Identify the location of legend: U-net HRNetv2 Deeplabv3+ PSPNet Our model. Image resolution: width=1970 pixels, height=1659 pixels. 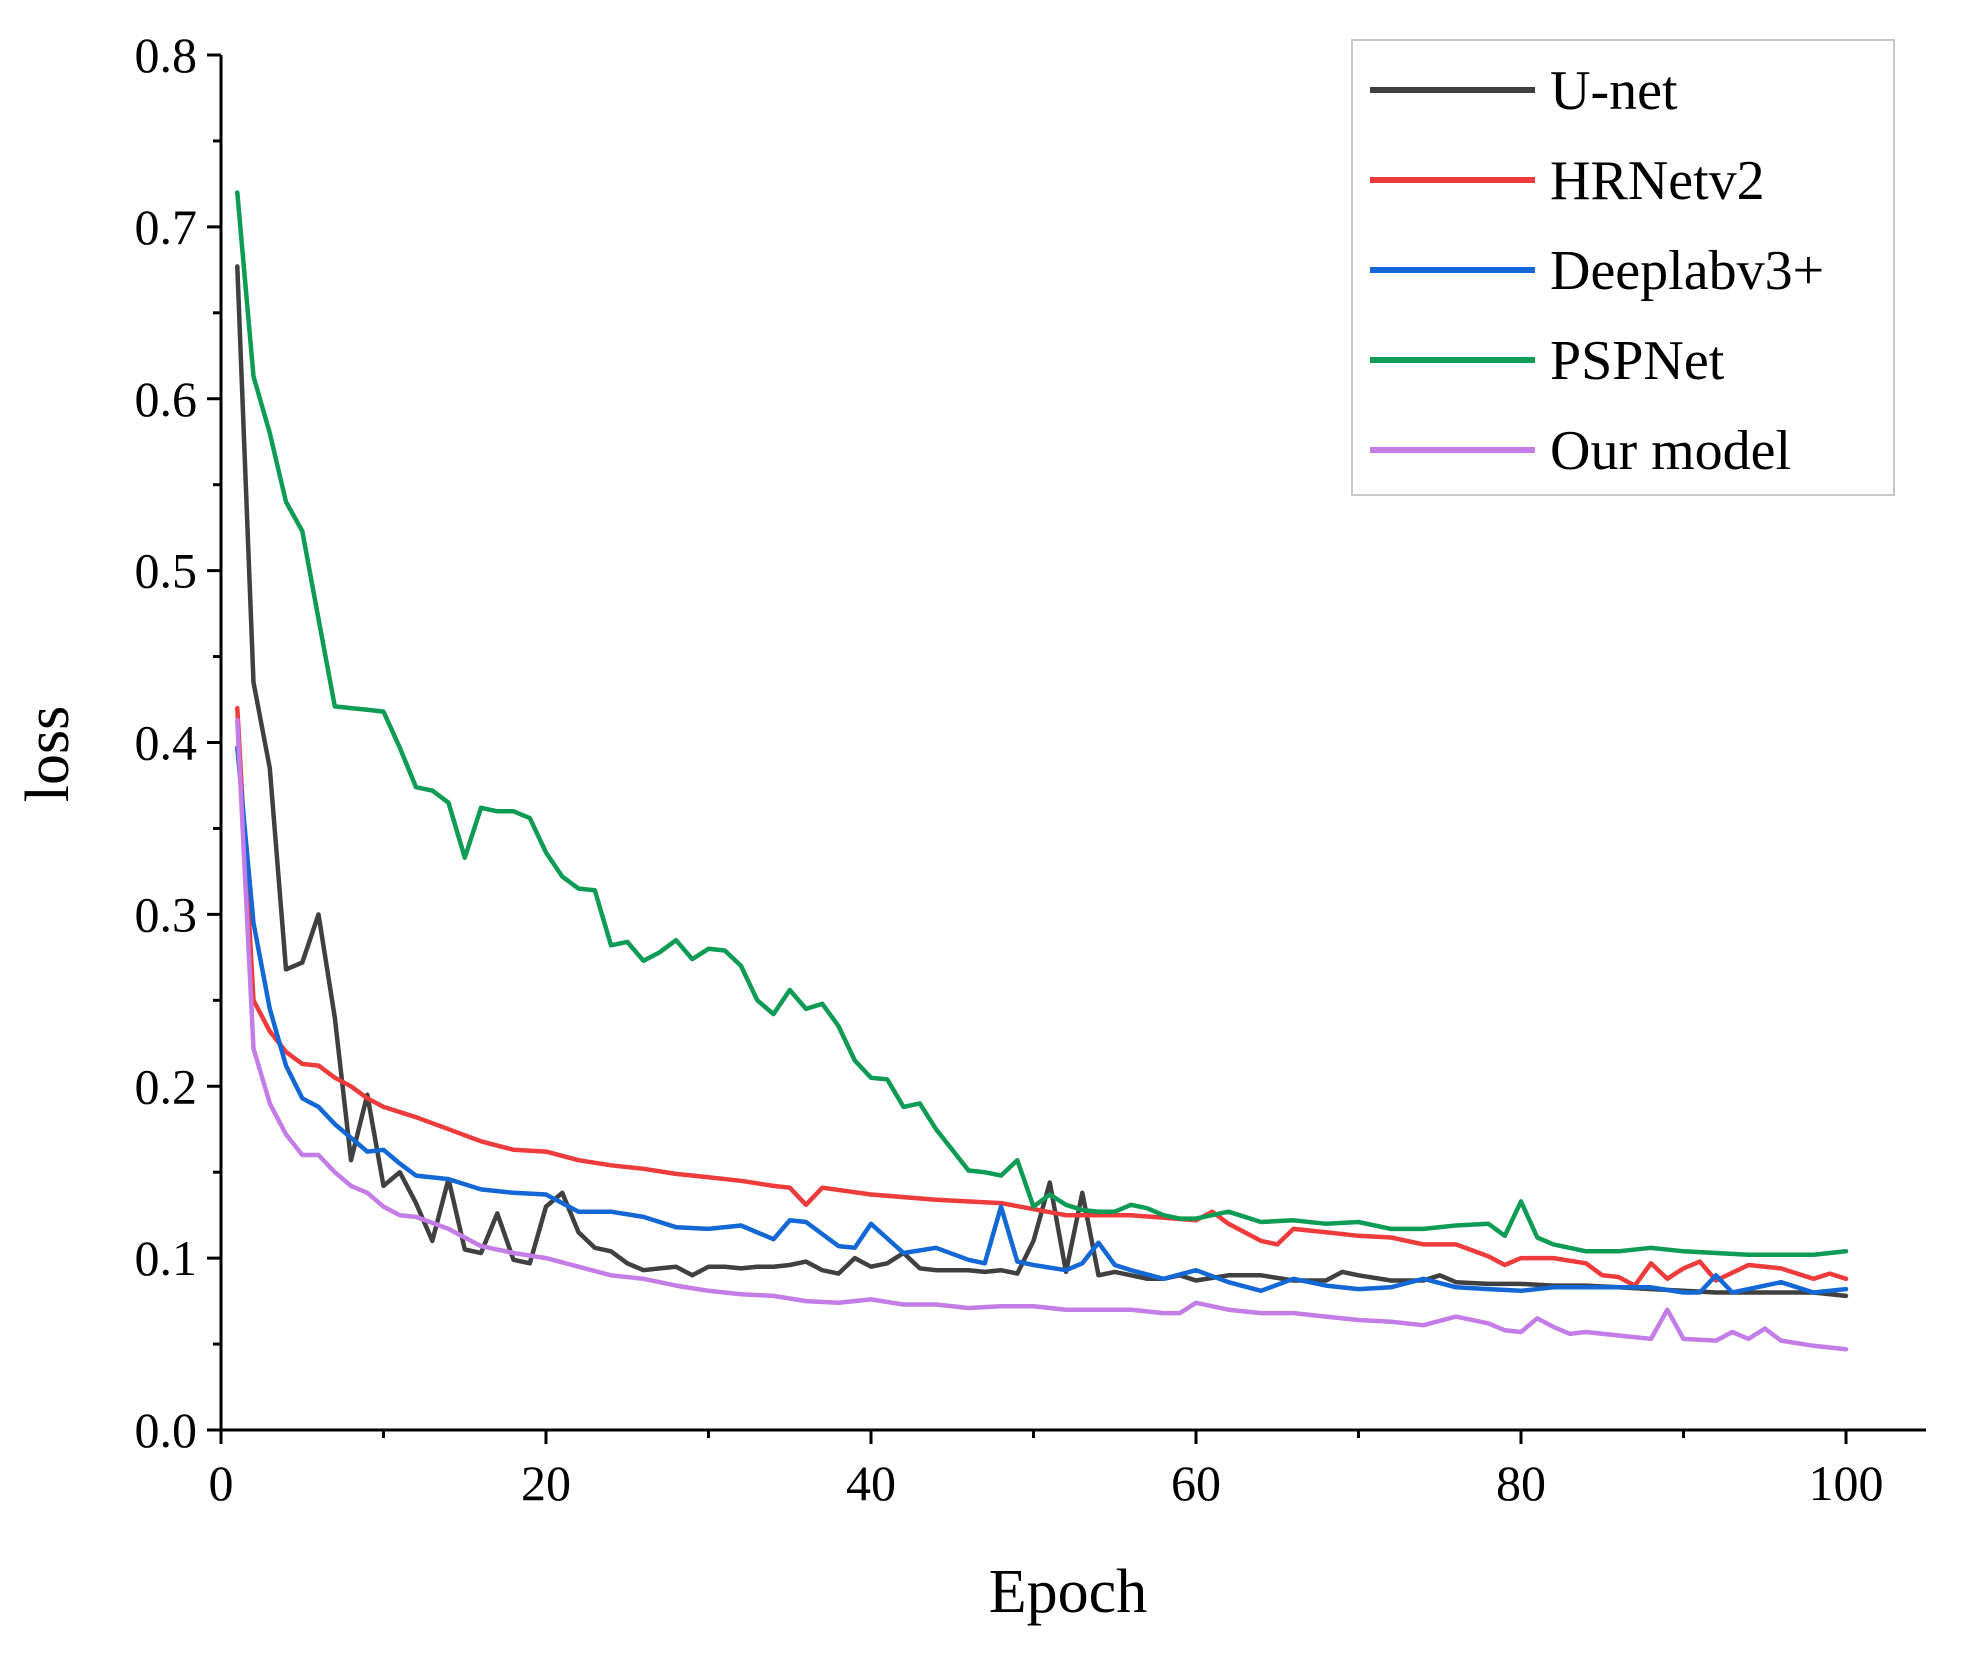
(1623, 267).